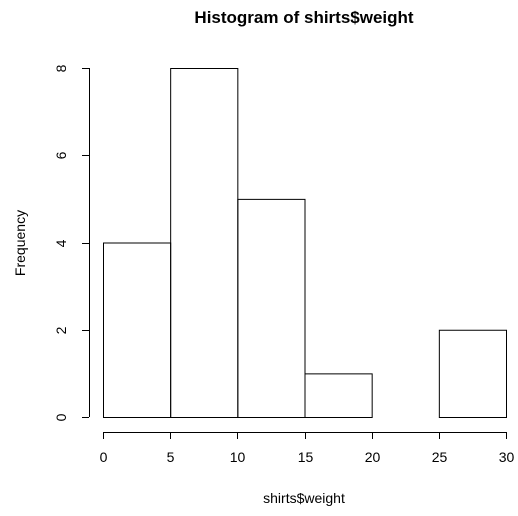 The height and width of the screenshot is (516, 518). I want to click on y-tick-label-1: 2, so click(61, 330).